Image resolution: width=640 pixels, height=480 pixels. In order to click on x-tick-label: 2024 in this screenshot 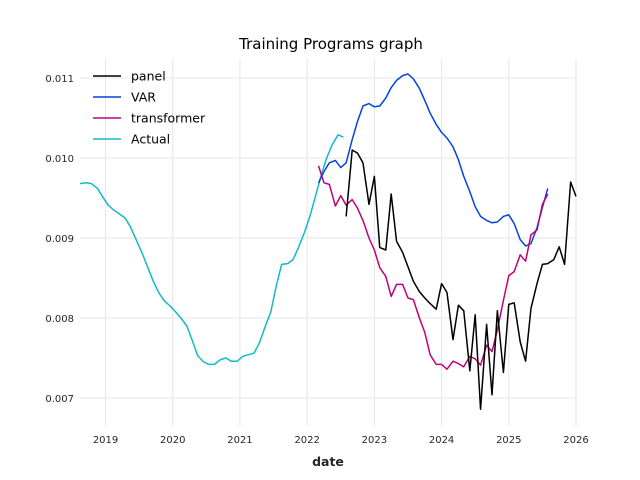, I will do `click(441, 440)`.